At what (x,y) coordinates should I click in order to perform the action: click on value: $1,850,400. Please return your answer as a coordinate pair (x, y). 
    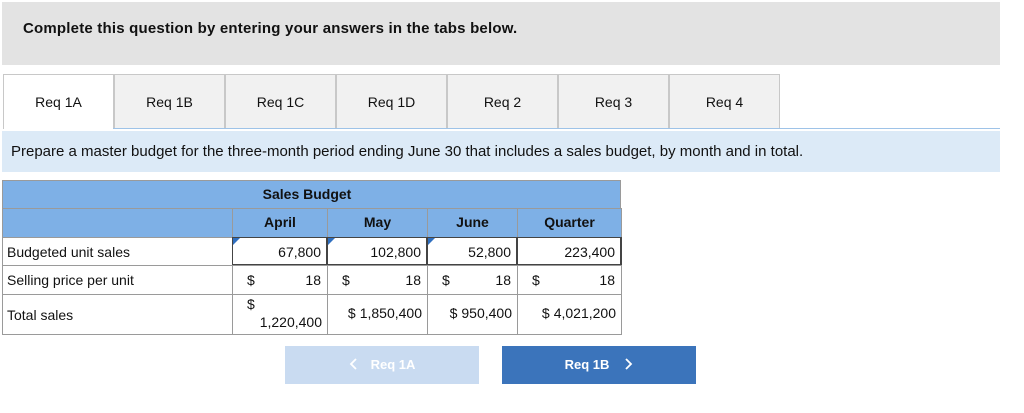
    Looking at the image, I should click on (385, 313).